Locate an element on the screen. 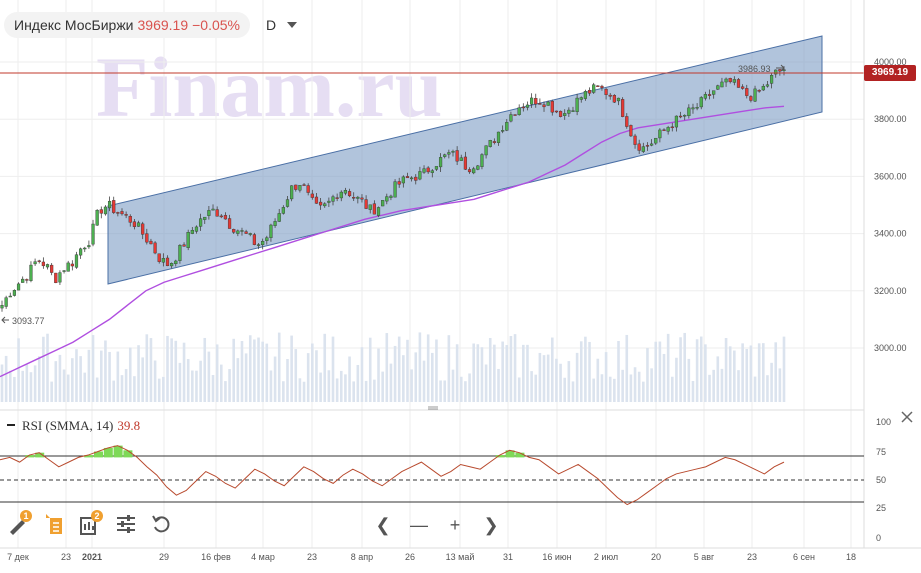  notes-button is located at coordinates (54, 524).